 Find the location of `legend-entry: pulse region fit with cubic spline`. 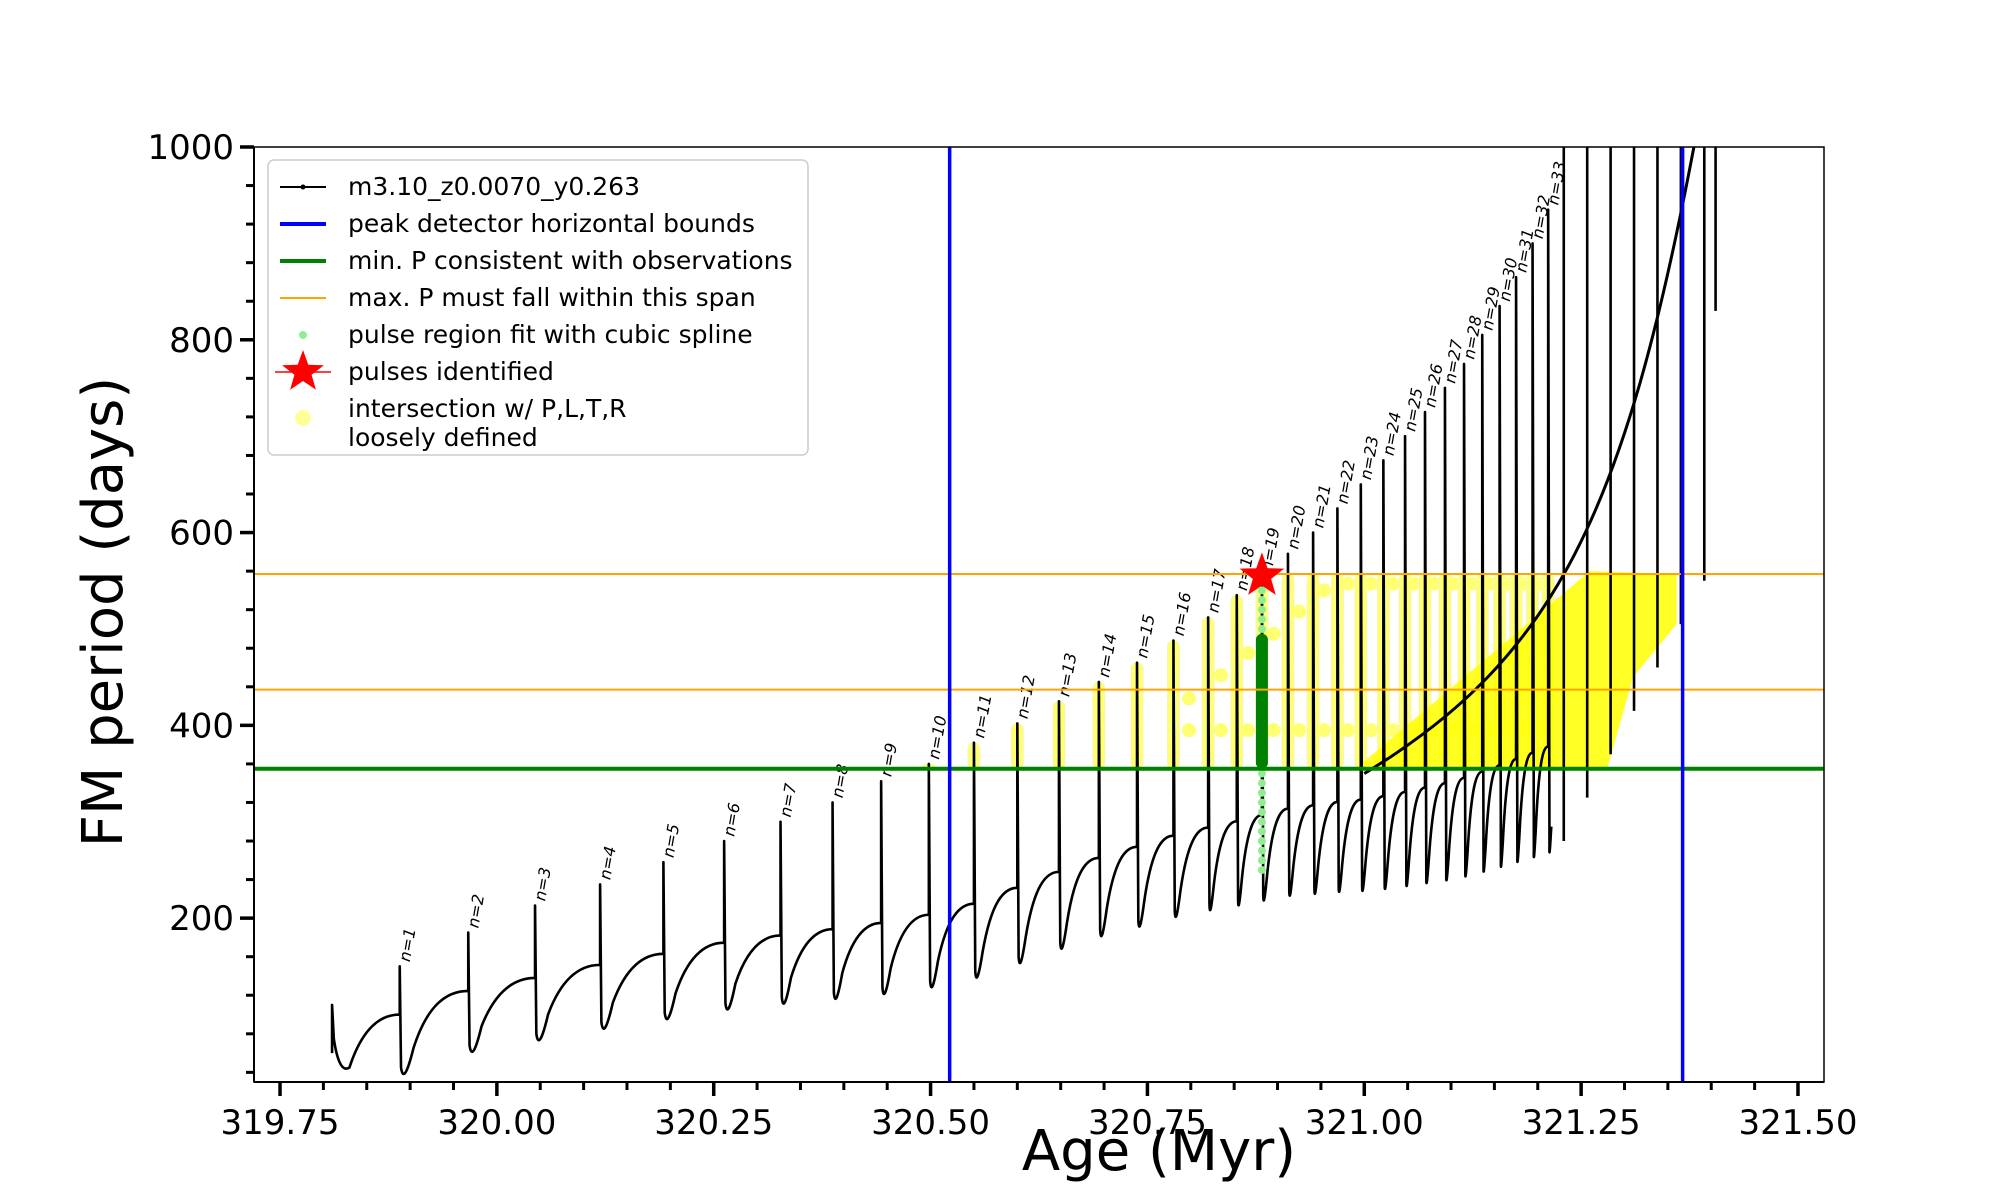

legend-entry: pulse region fit with cubic spline is located at coordinates (526, 334).